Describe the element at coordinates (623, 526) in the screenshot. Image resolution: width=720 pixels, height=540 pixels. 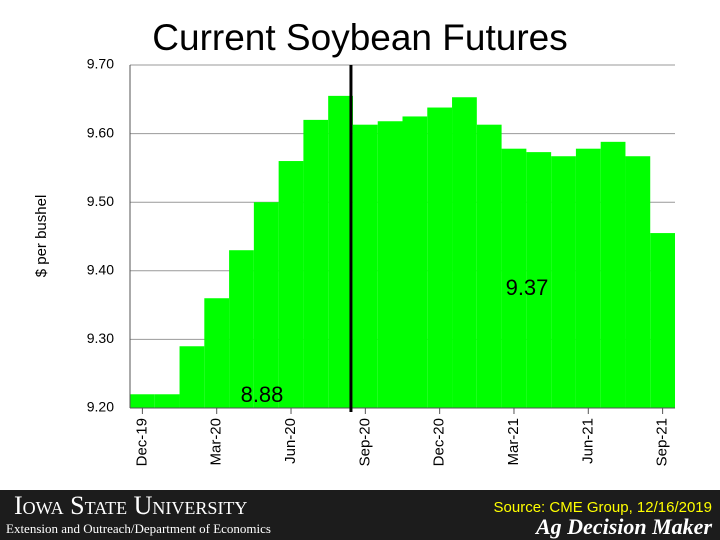
I see `brand: Ag Decision Maker` at that location.